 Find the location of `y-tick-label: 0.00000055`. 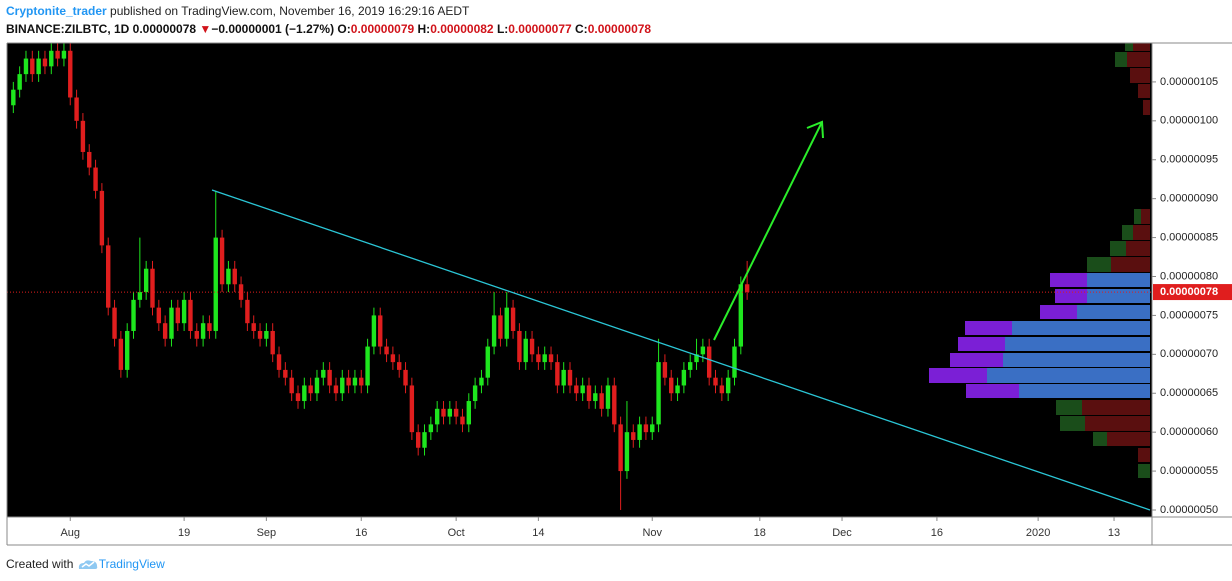

y-tick-label: 0.00000055 is located at coordinates (1189, 471).